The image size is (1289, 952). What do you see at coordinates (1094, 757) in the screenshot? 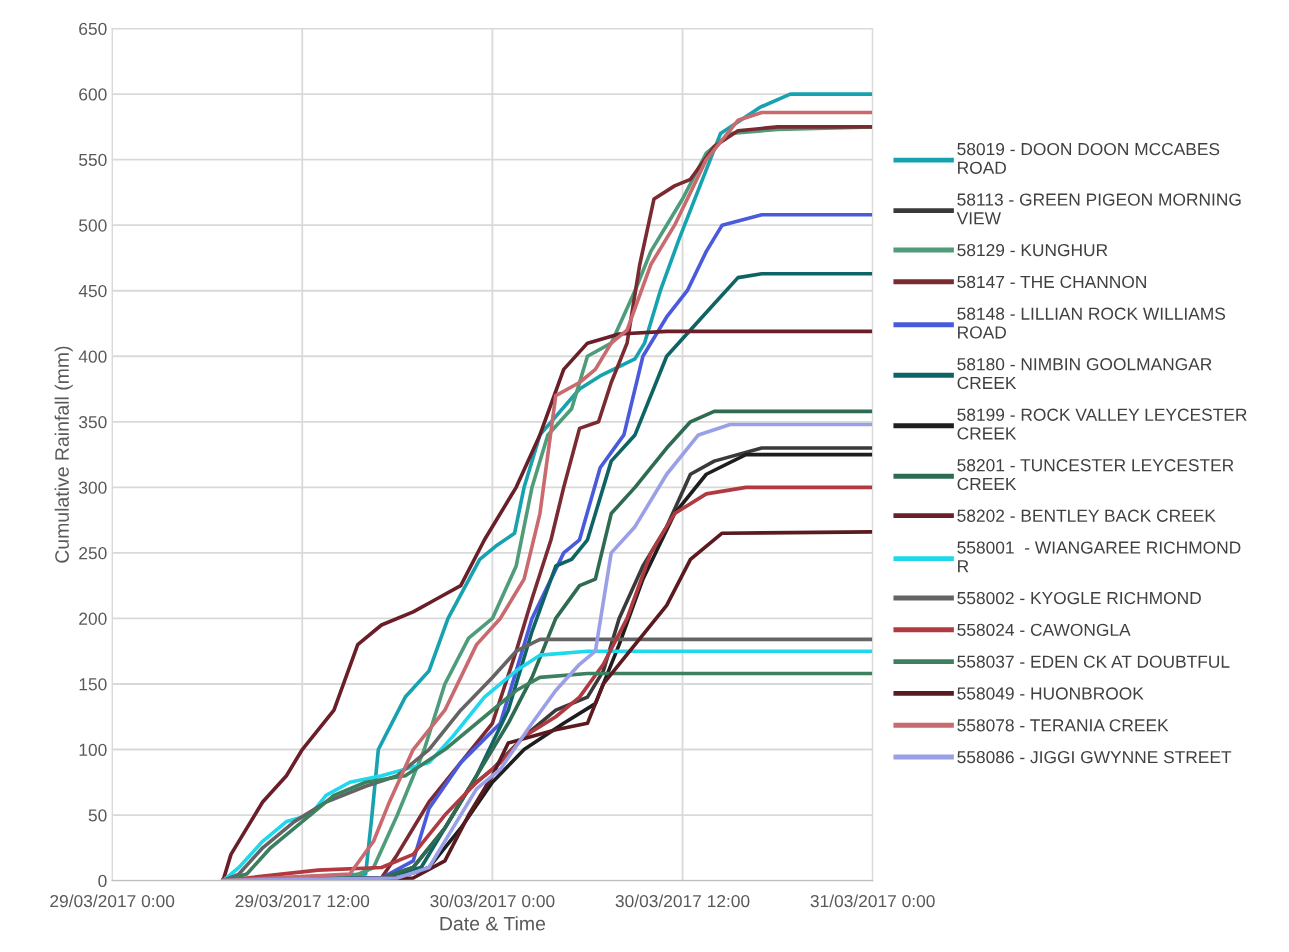
I see `legend-label: 558086 - JIGGI GWYNNE STREET` at bounding box center [1094, 757].